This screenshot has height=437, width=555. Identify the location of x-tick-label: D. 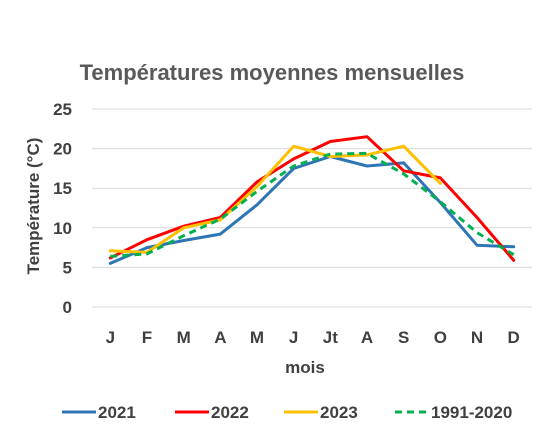
(514, 337).